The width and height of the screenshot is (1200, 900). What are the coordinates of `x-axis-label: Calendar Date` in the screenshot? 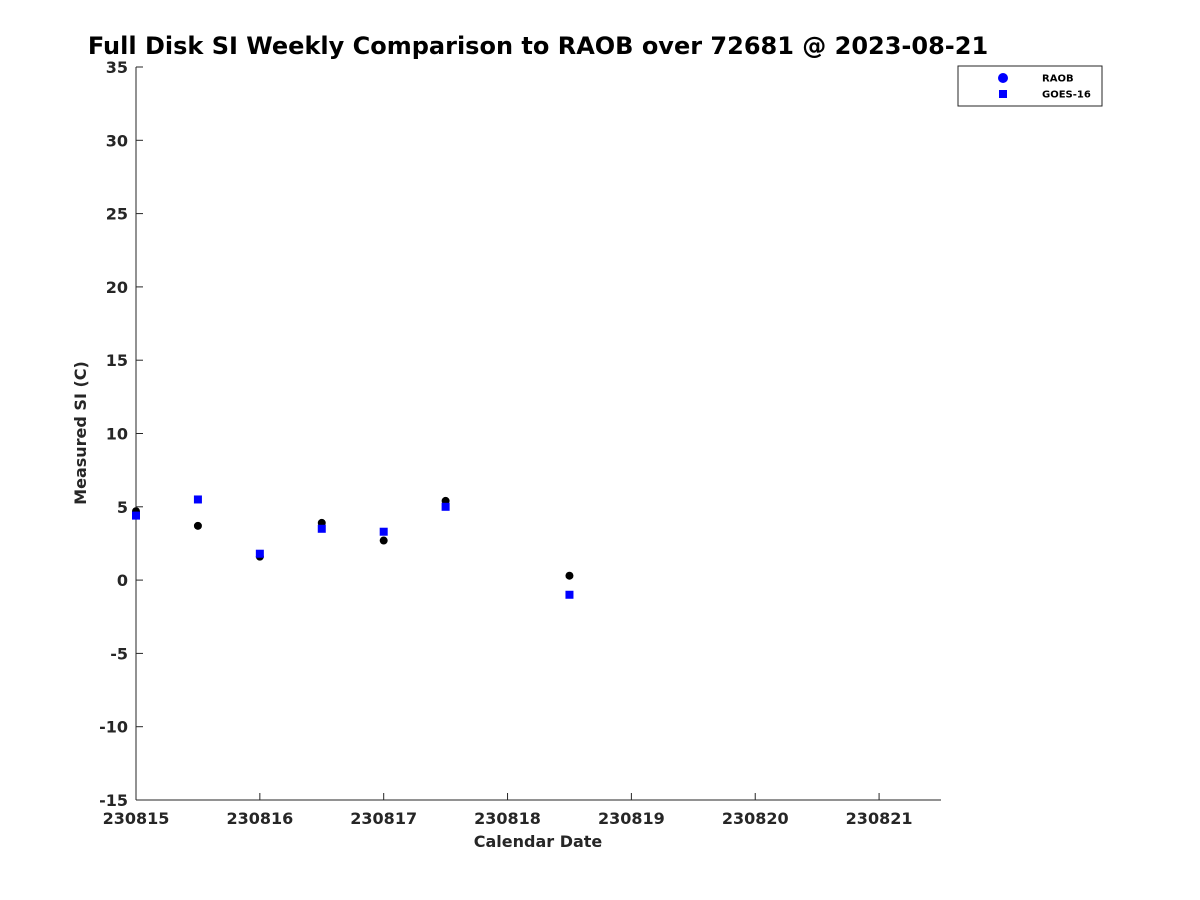 It's located at (538, 841).